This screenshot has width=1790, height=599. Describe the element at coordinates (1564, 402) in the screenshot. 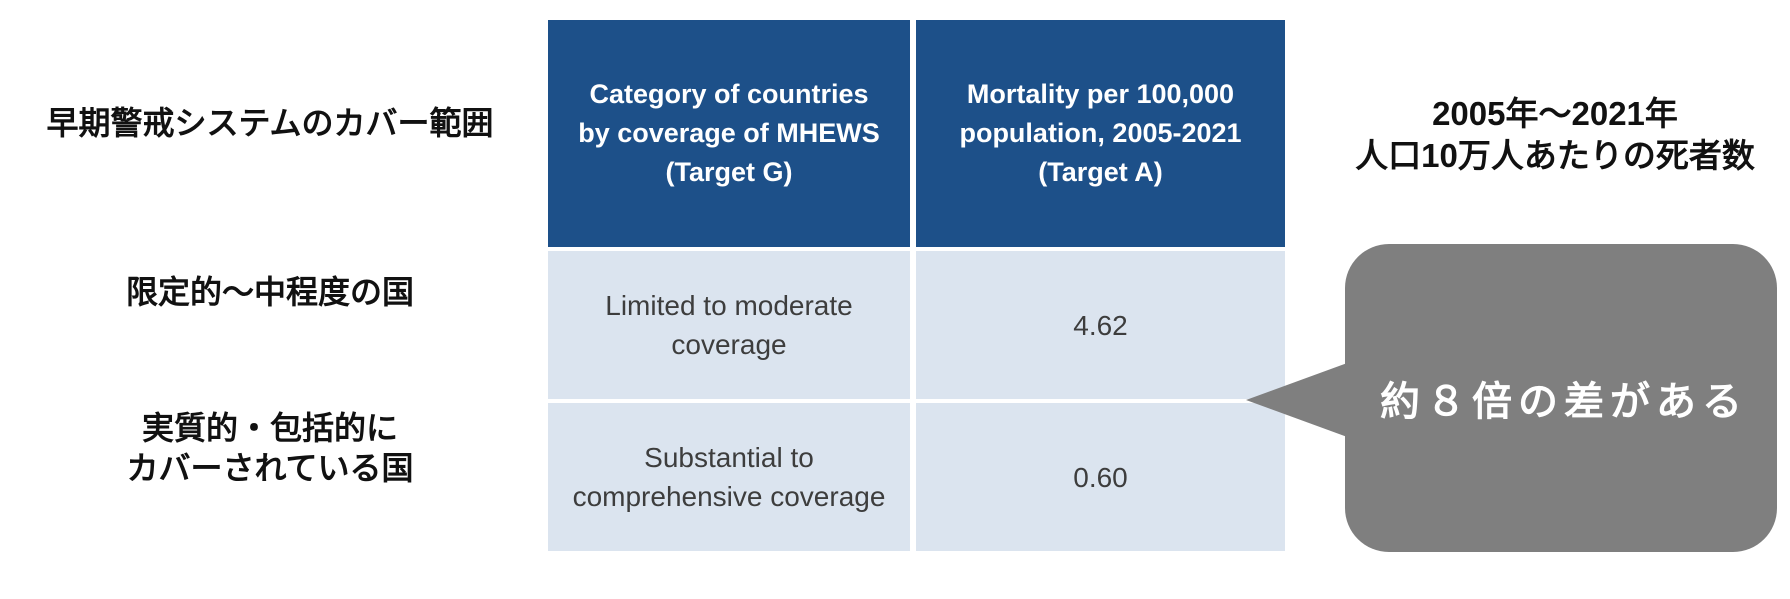

I see `callout-text: 約８倍の差がある` at that location.